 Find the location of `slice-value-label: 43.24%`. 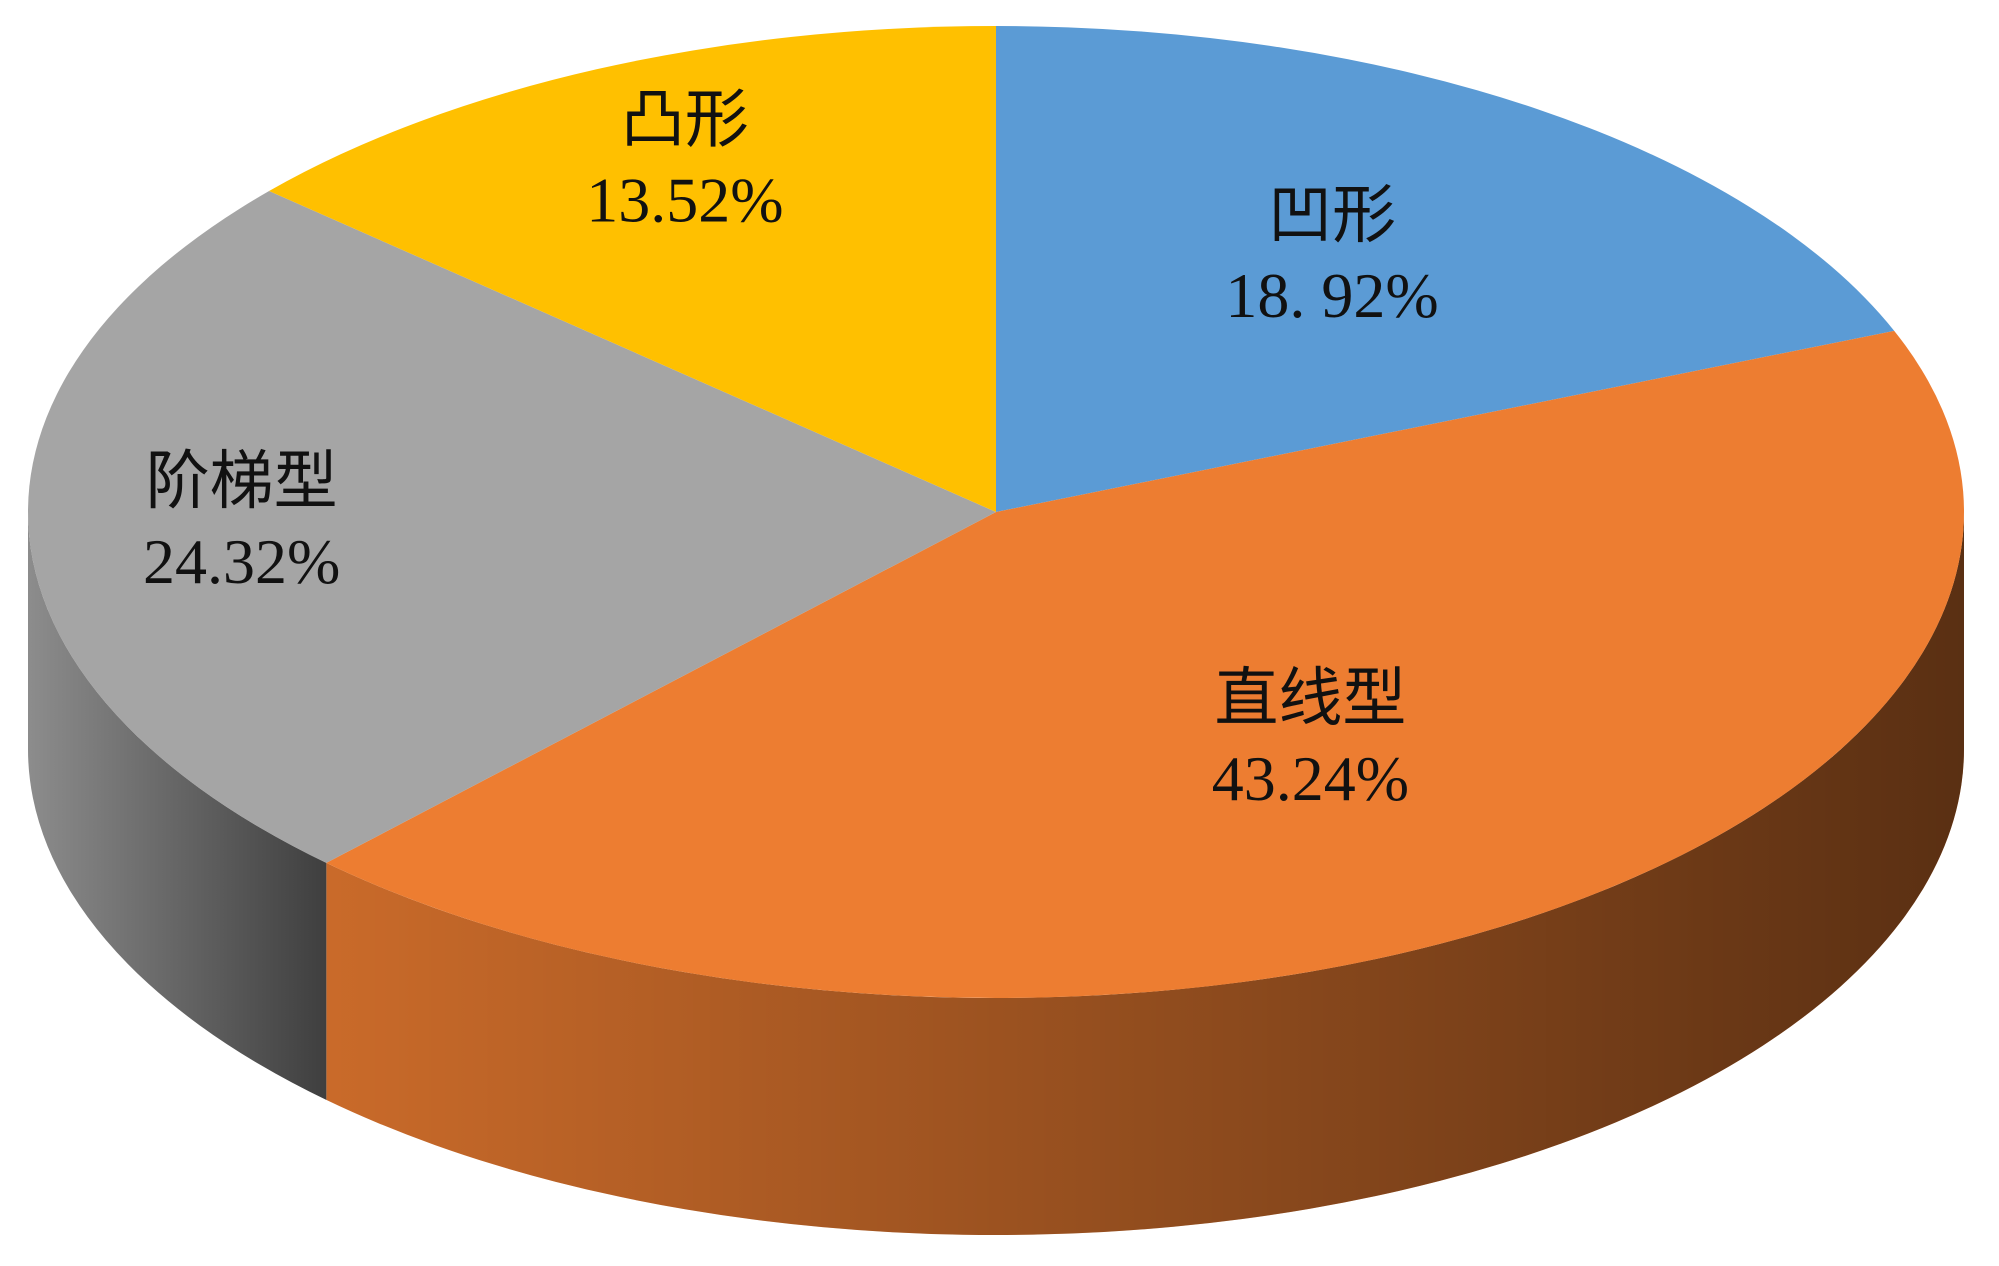

slice-value-label: 43.24% is located at coordinates (1310, 778).